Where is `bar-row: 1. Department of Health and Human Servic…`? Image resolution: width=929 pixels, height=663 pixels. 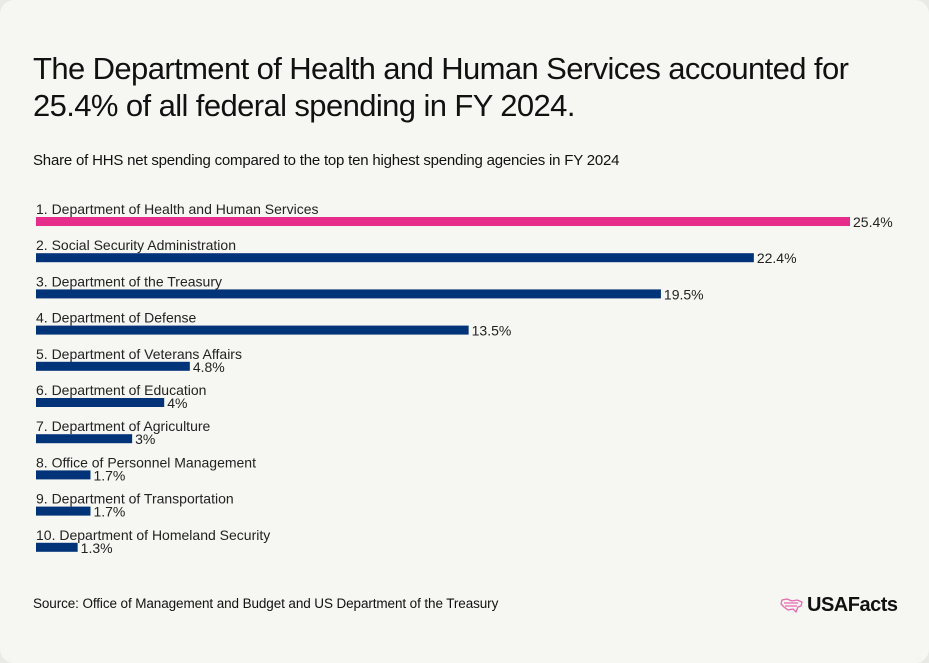
bar-row: 1. Department of Health and Human Servic… is located at coordinates (464, 215).